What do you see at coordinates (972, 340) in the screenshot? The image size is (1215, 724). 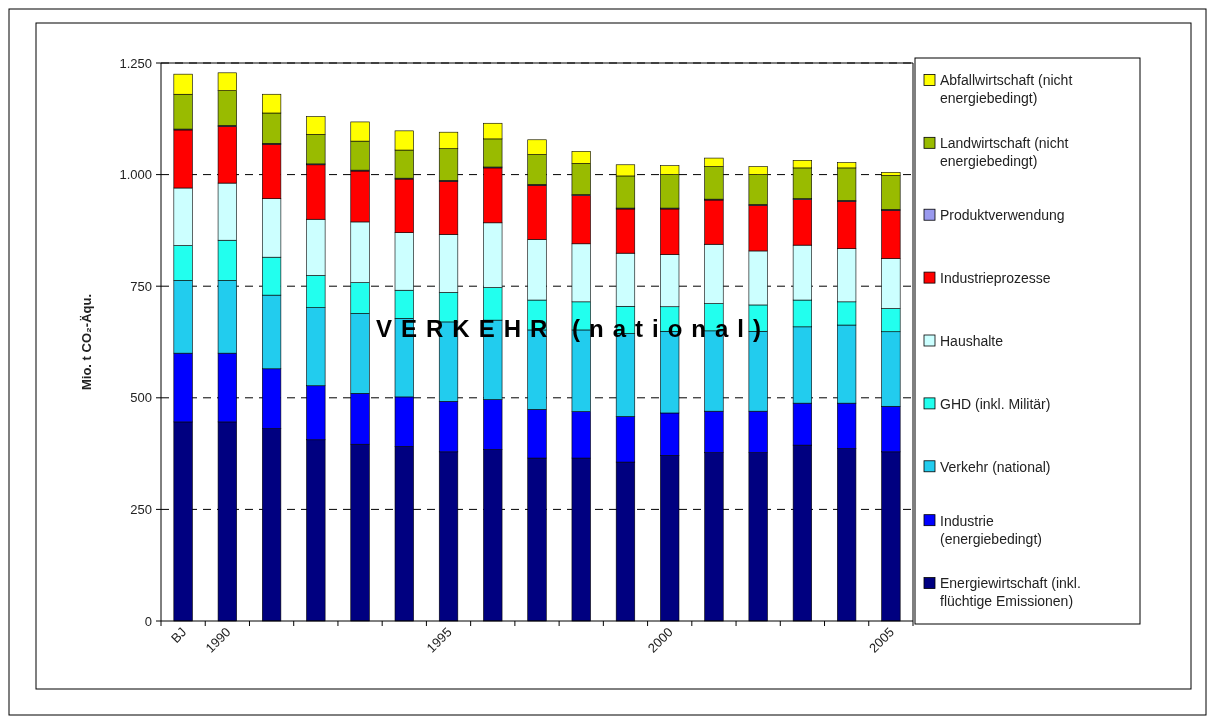 I see `legend-label: Haushalte` at bounding box center [972, 340].